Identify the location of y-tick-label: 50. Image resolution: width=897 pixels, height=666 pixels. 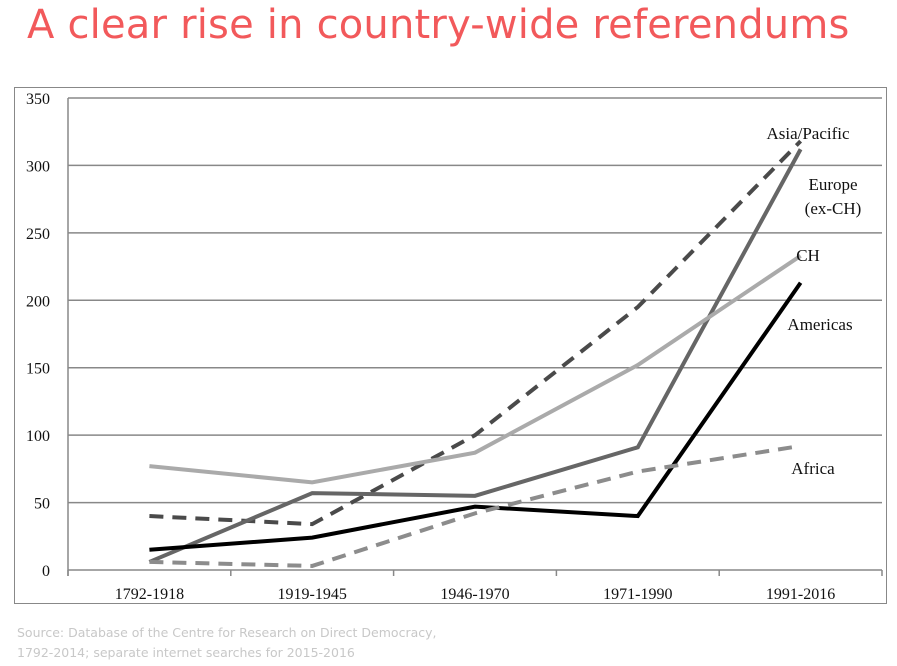
(42, 504).